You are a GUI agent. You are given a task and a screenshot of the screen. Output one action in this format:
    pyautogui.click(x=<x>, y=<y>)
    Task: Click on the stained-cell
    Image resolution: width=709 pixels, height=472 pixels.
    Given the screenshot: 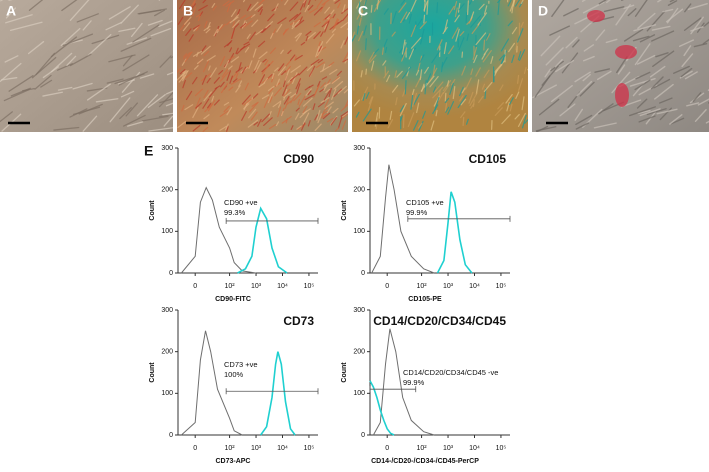 What is the action you would take?
    pyautogui.click(x=622, y=95)
    